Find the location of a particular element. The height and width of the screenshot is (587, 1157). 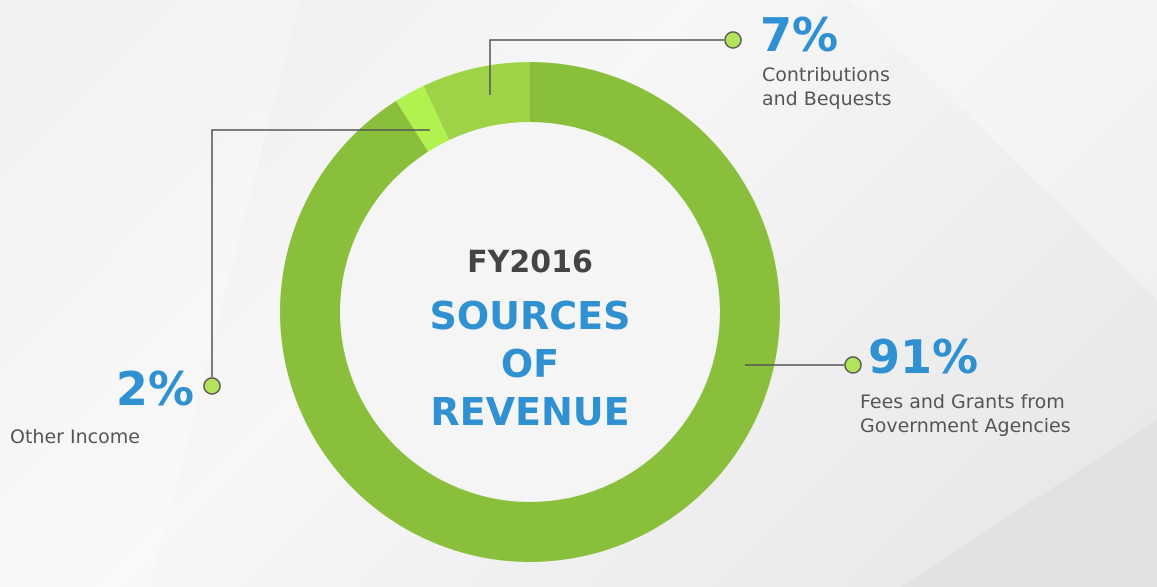

value-label: 91% is located at coordinates (923, 357).